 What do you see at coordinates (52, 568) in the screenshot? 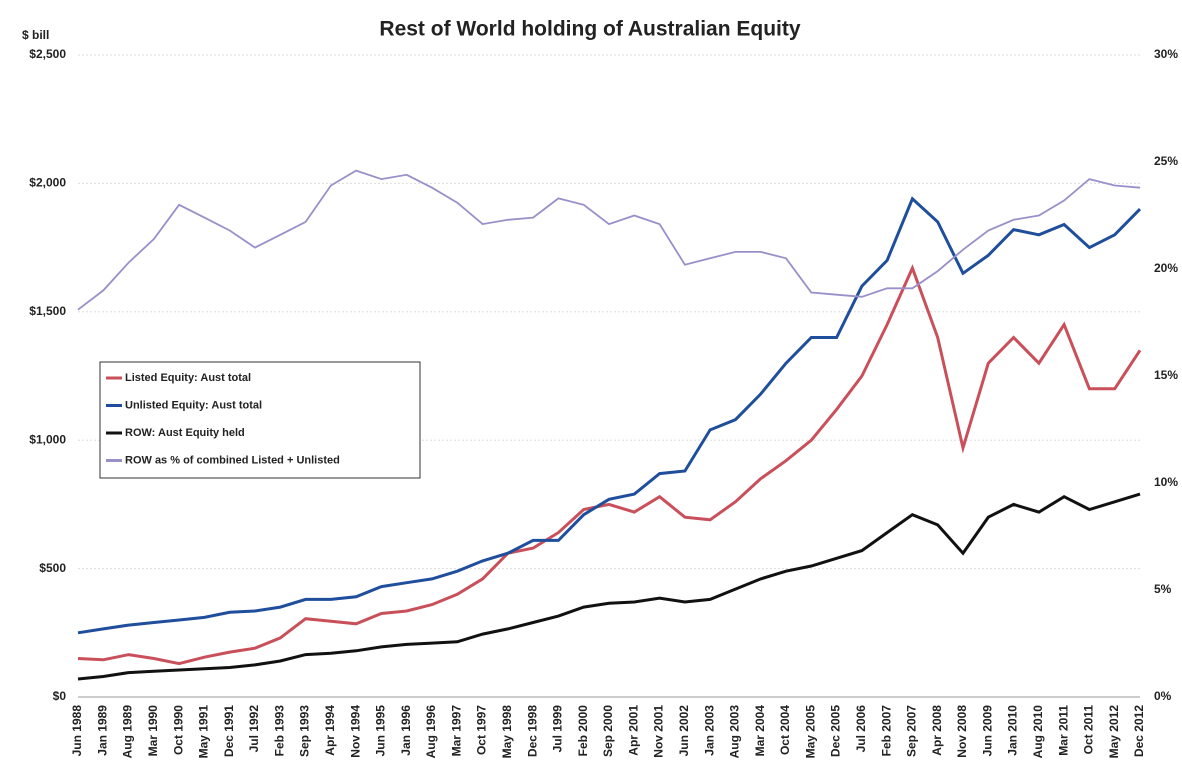
I see `y-tick-label: $500` at bounding box center [52, 568].